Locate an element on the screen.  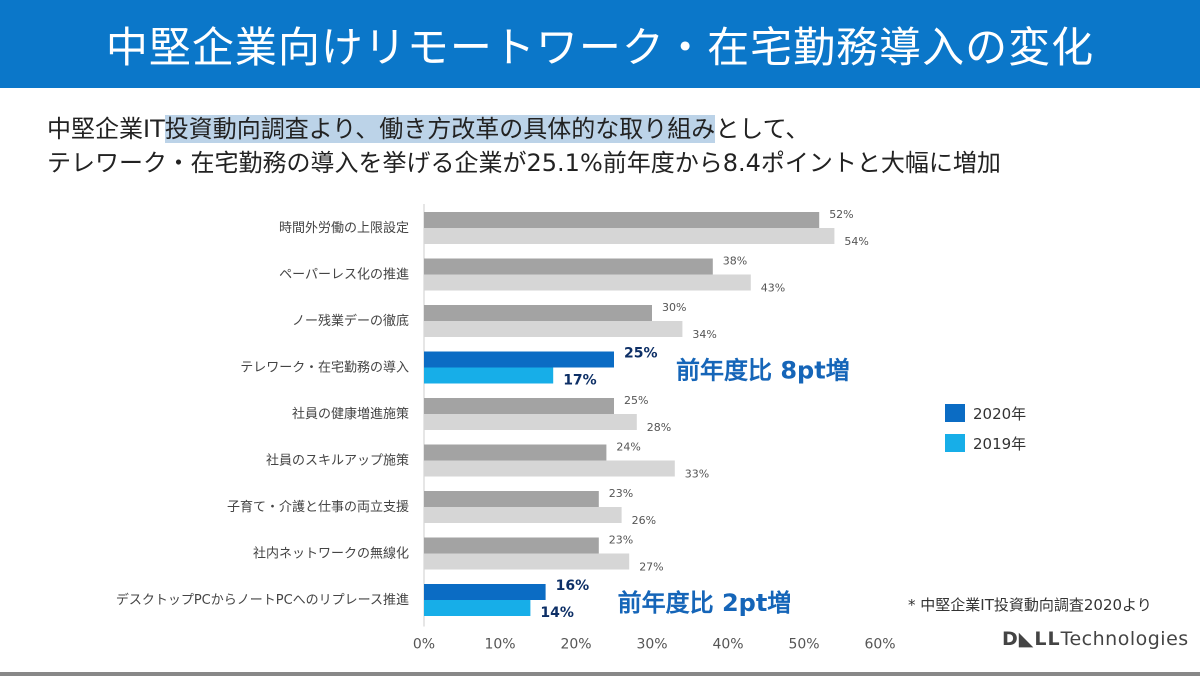
data-label-2019: 54% is located at coordinates (856, 241).